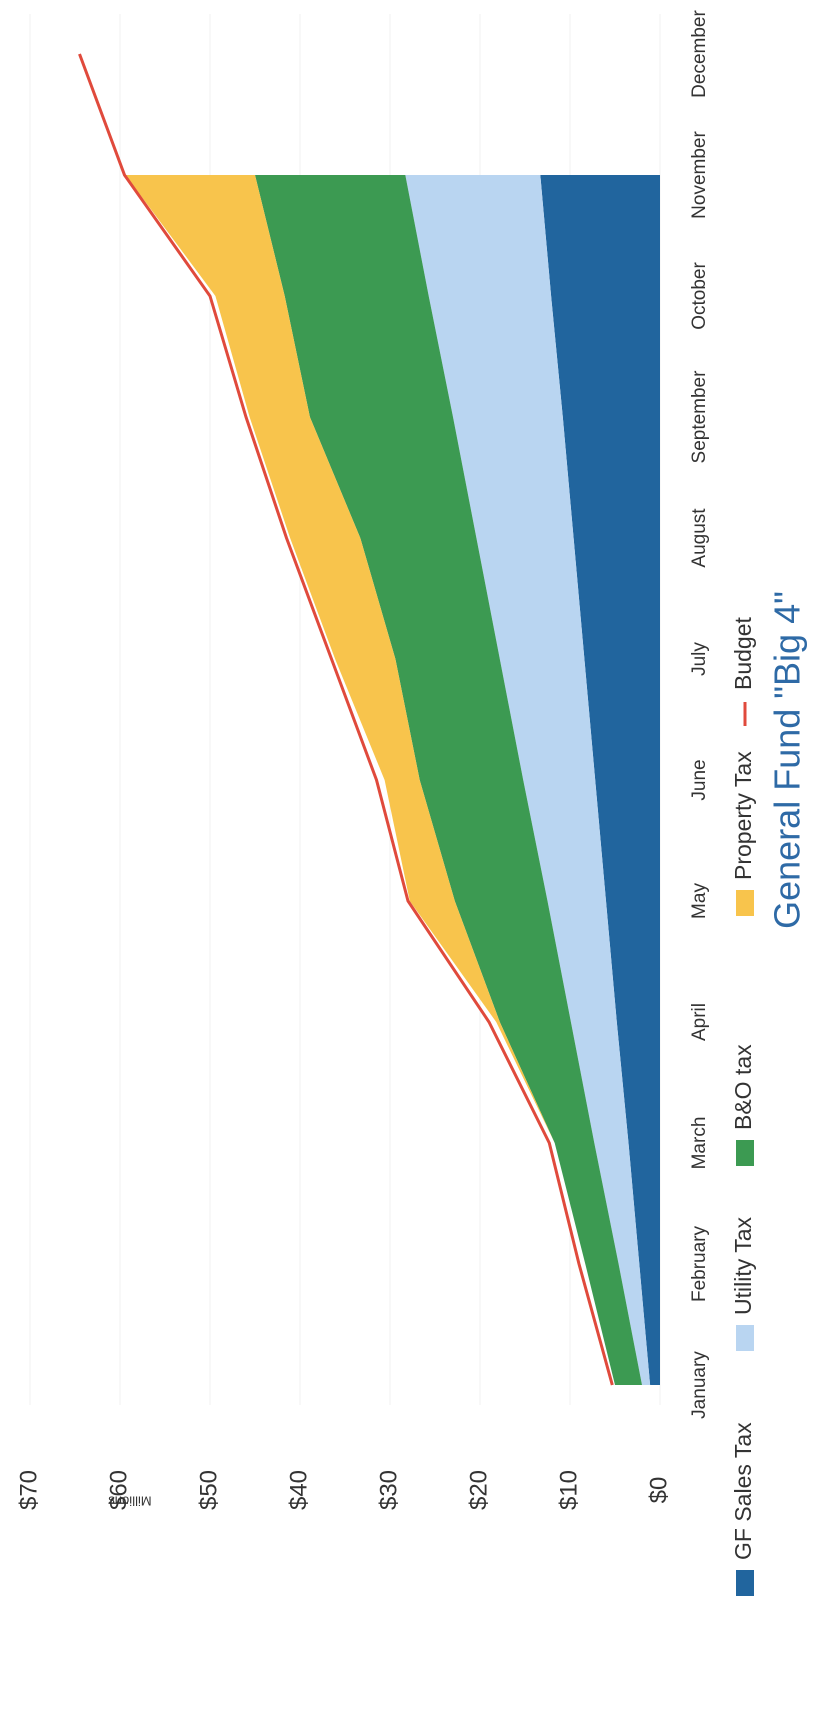 This screenshot has width=820, height=1724. Describe the element at coordinates (658, 1490) in the screenshot. I see `y-tick-label: $0` at that location.